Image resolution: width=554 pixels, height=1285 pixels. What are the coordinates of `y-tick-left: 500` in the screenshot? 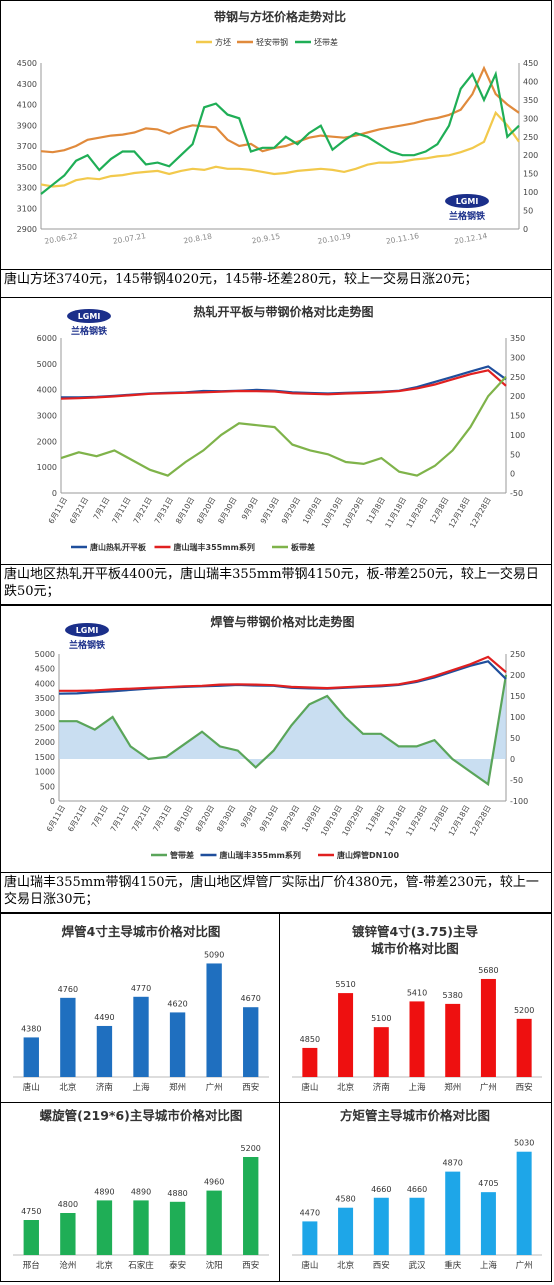 It's located at (47, 786).